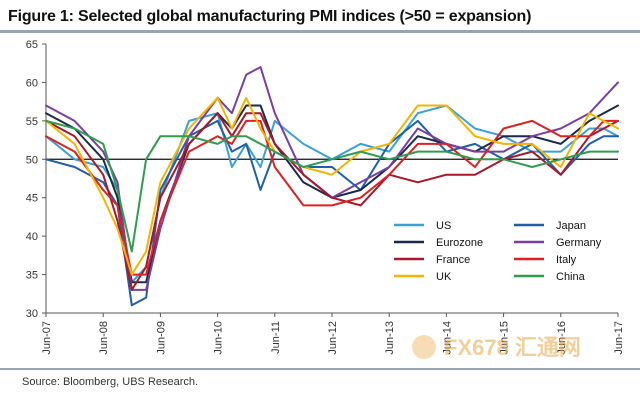  What do you see at coordinates (562, 338) in the screenshot?
I see `x-tick-label: Jun-16` at bounding box center [562, 338].